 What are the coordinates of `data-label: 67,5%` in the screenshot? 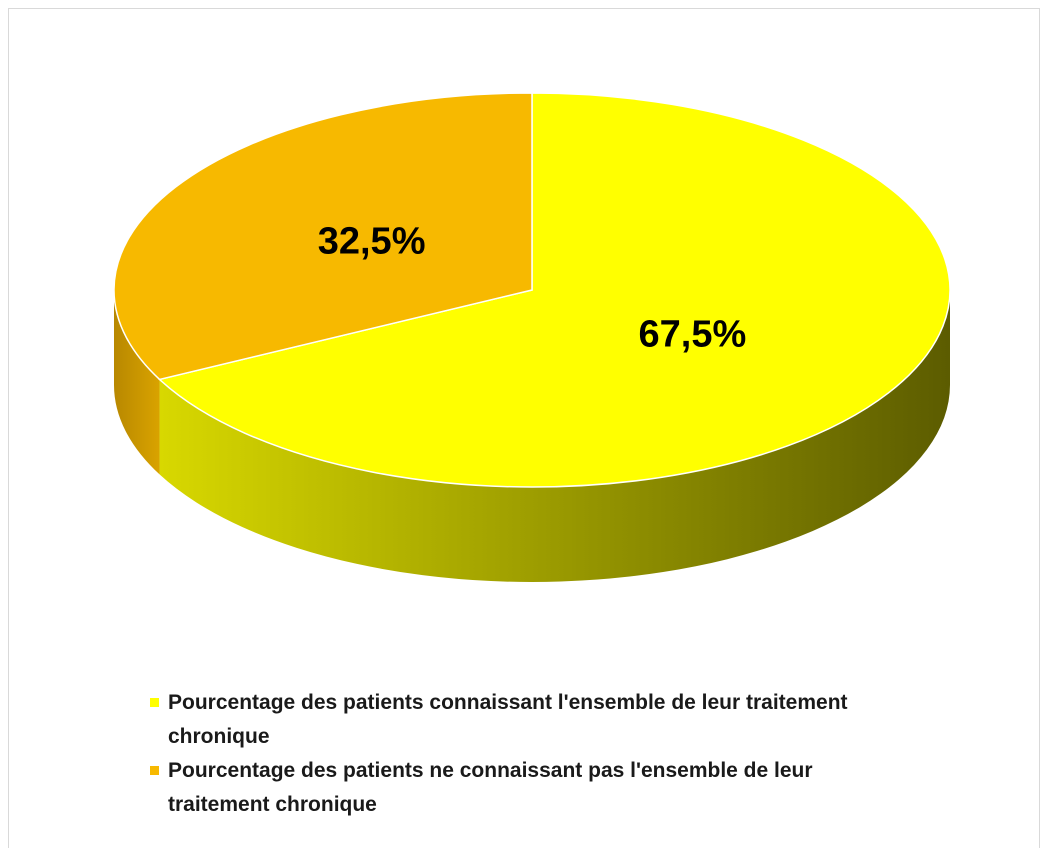 It's located at (693, 334).